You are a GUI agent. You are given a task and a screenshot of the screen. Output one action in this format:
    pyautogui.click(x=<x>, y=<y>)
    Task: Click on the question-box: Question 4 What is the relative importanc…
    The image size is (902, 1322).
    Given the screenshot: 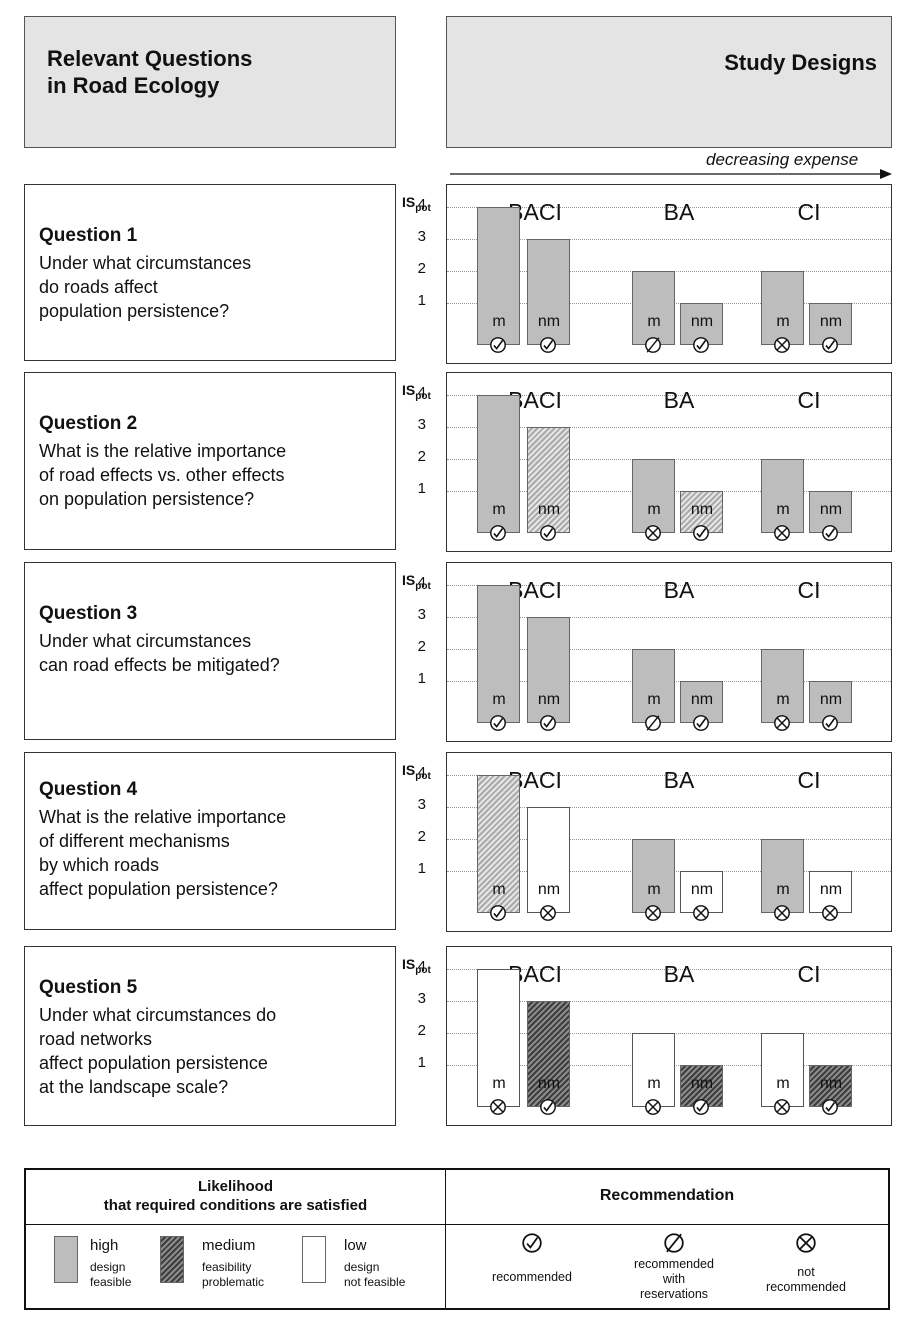 What is the action you would take?
    pyautogui.click(x=210, y=841)
    